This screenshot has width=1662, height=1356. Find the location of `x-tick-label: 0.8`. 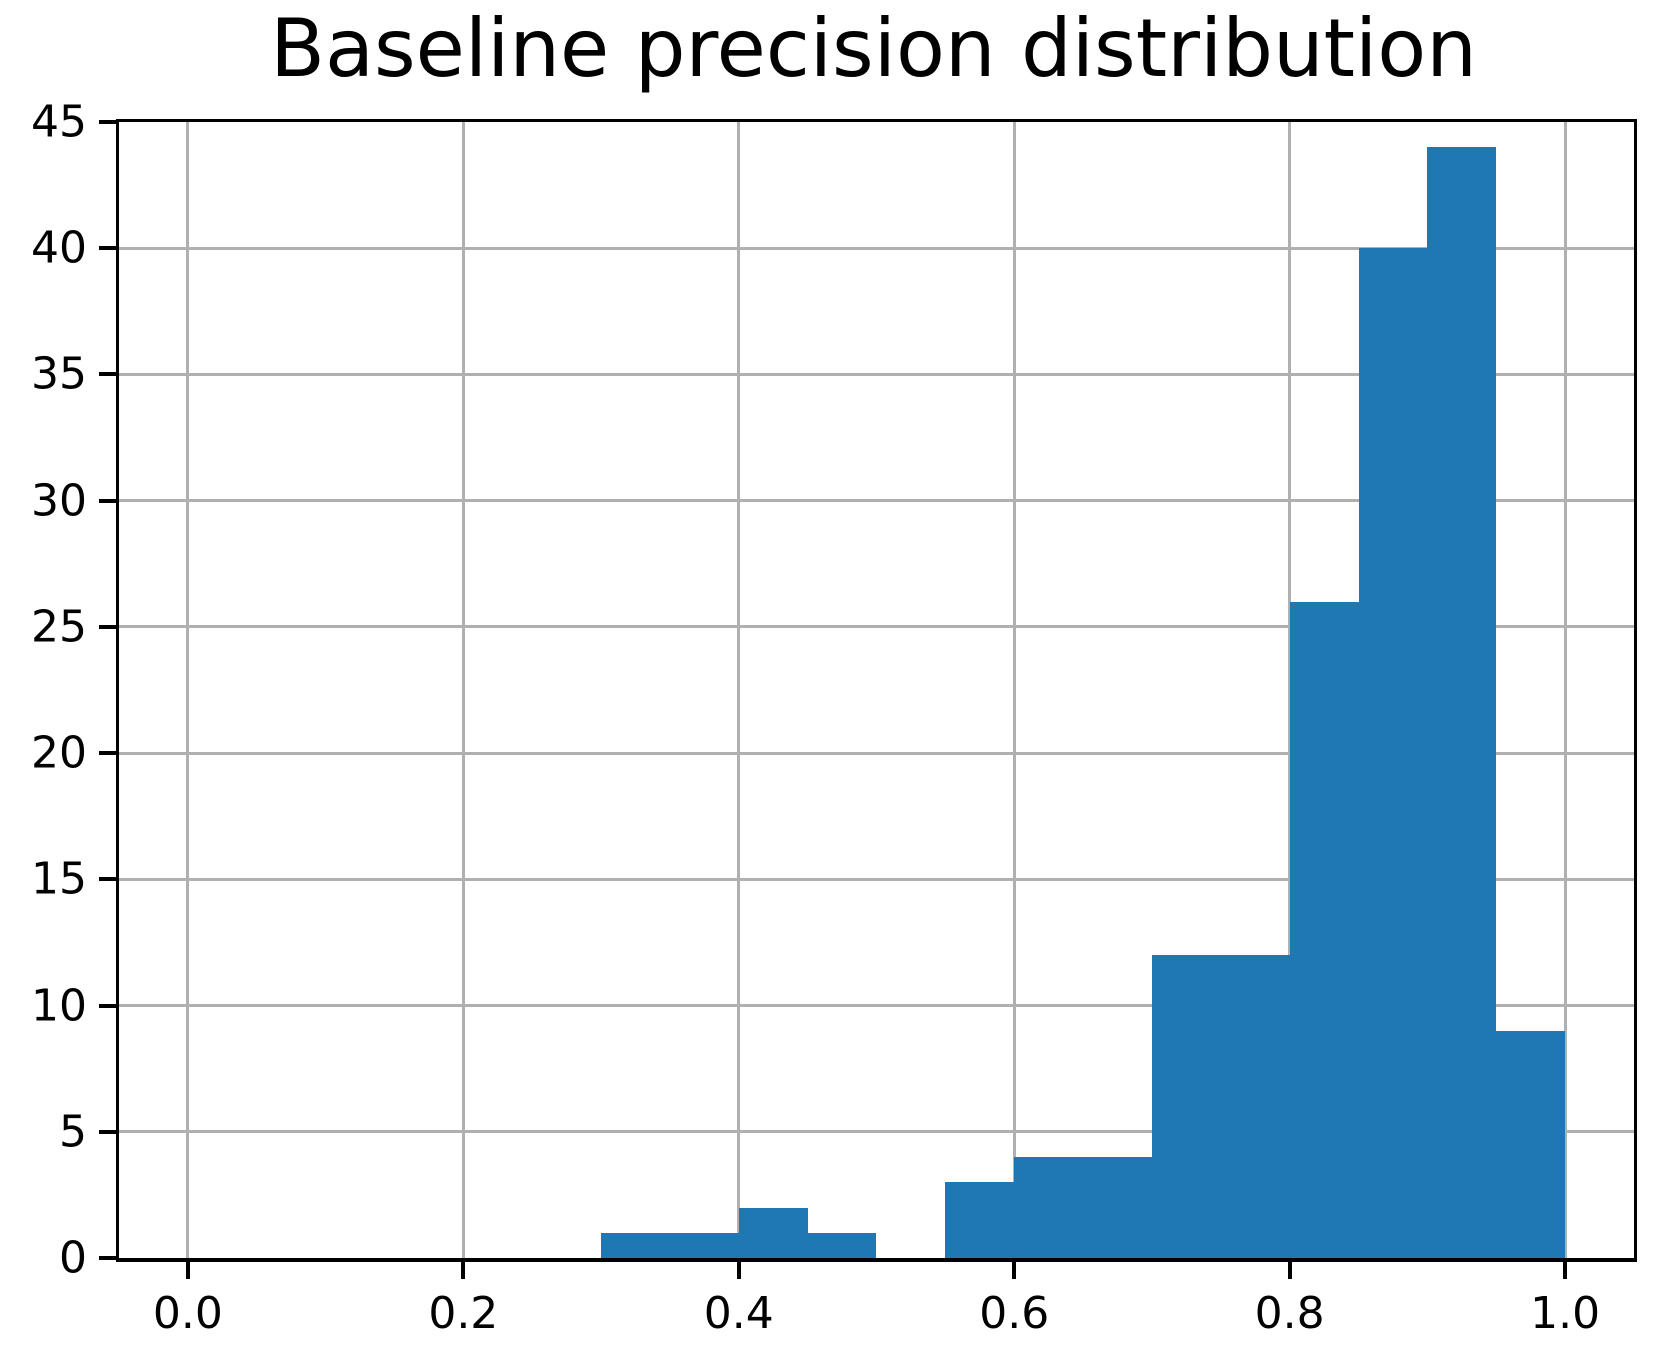

x-tick-label: 0.8 is located at coordinates (1289, 1313).